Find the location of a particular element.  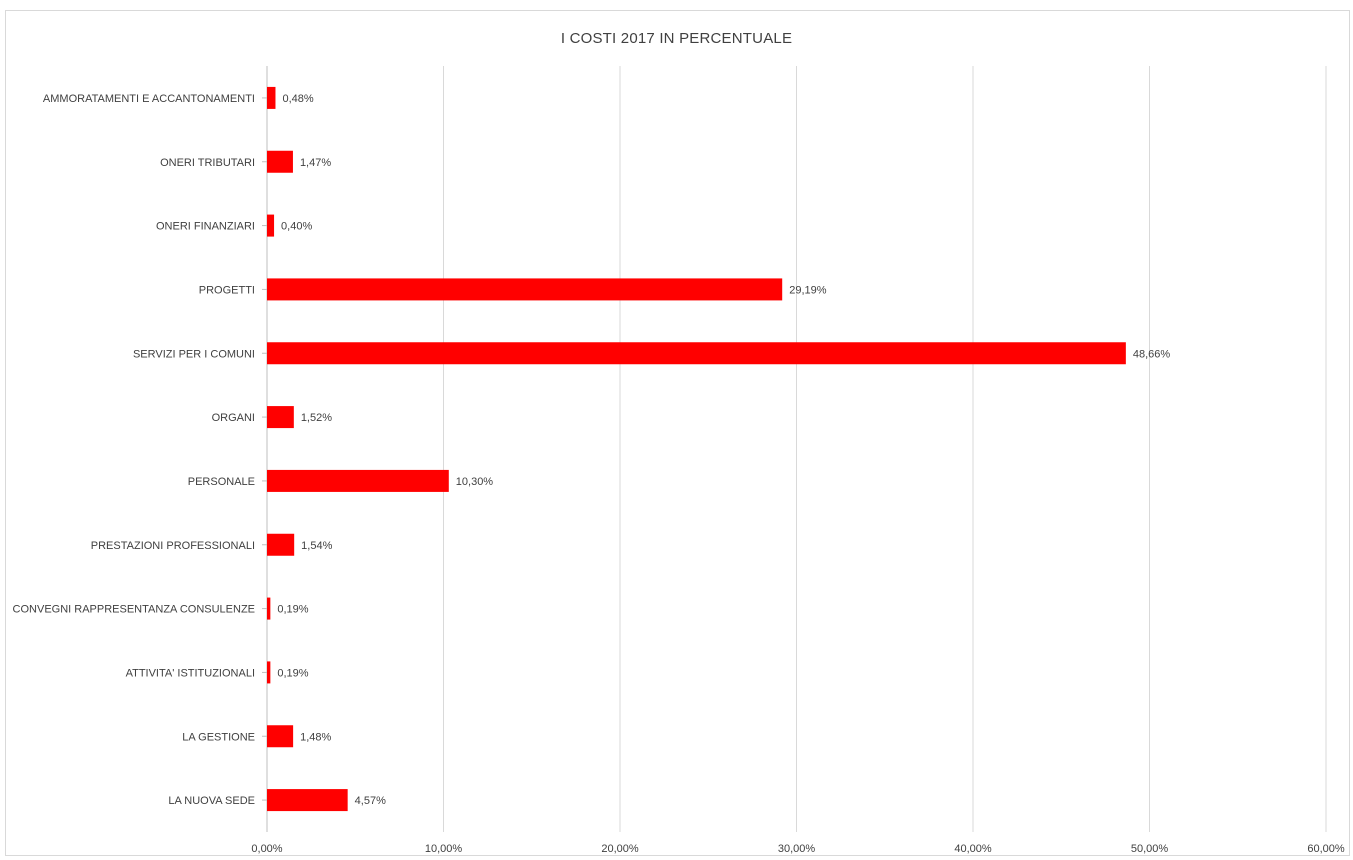

x-tick-label: 30,00% is located at coordinates (797, 849).